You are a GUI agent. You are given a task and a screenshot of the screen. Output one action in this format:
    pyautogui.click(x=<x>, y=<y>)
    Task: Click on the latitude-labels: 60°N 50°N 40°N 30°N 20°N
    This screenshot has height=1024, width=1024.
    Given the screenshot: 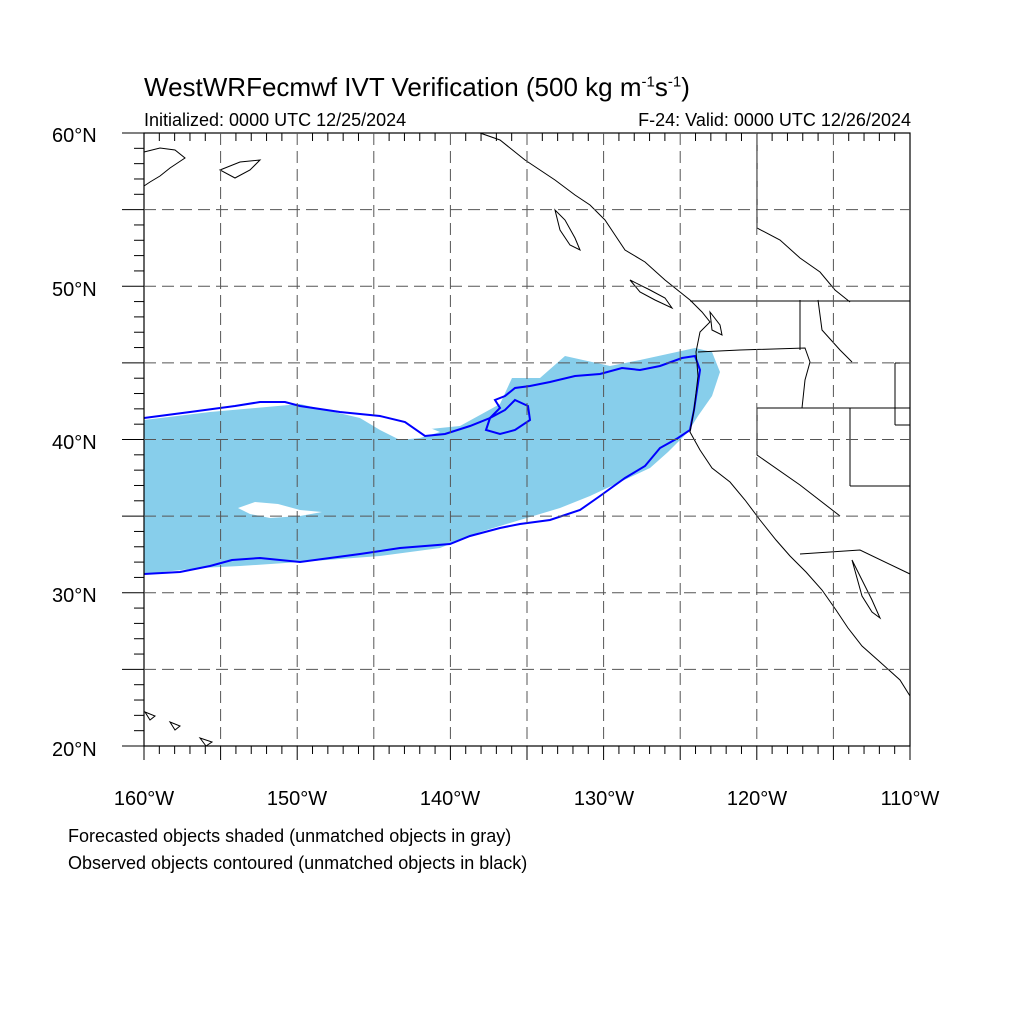 What is the action you would take?
    pyautogui.click(x=74, y=443)
    